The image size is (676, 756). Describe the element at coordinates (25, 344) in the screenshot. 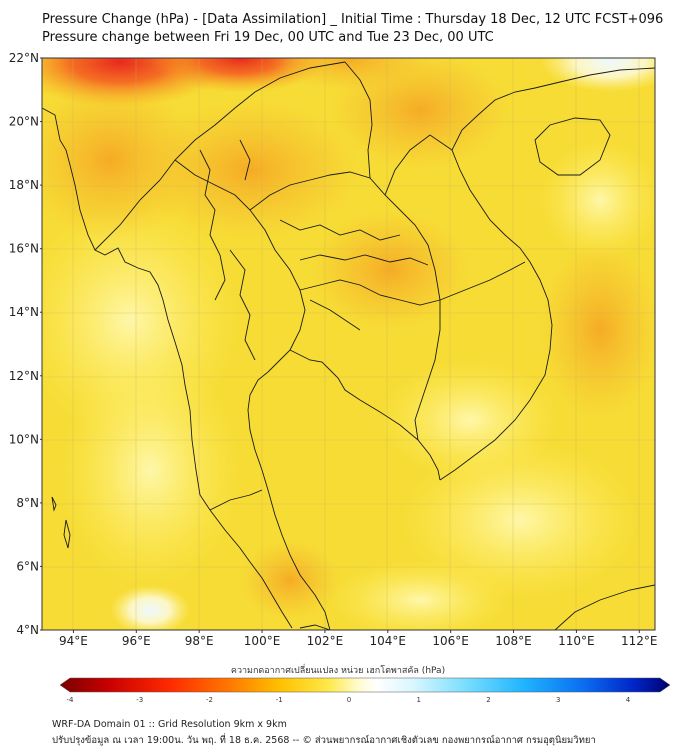

I see `latitude-labels: 22°N 20°N 18°N 16°N 14°N 12°N 10°N 8°N 6°N 4°N` at that location.